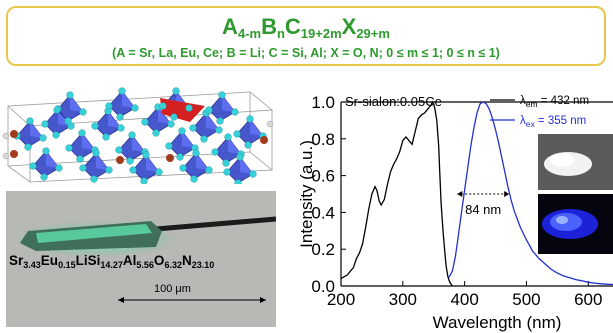 Image resolution: width=613 pixels, height=333 pixels. Describe the element at coordinates (323, 249) in the screenshot. I see `y-tick-label: 0.2` at that location.